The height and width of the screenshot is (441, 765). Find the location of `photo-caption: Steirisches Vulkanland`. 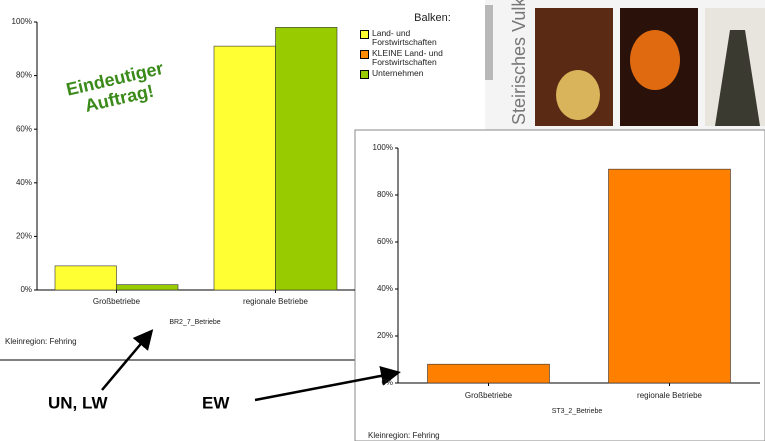

photo-caption: Steirisches Vulkanland is located at coordinates (519, 62).